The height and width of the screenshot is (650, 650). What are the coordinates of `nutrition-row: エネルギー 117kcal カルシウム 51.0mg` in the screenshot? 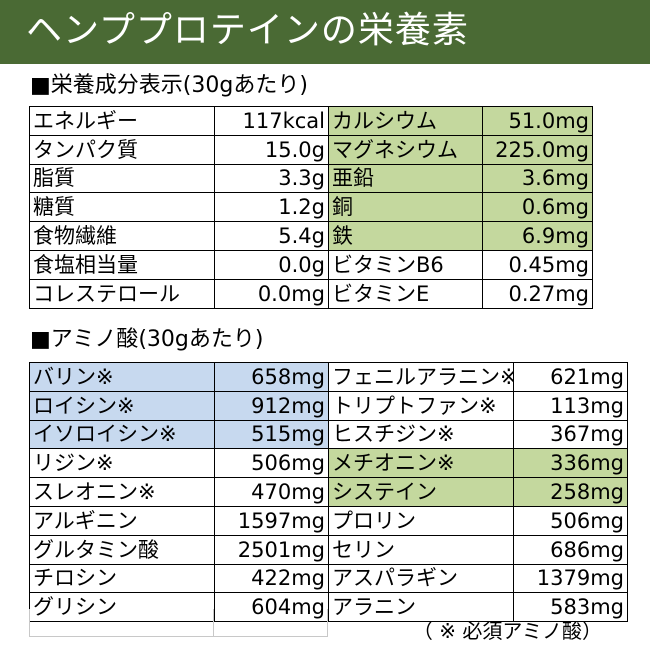 It's located at (311, 121).